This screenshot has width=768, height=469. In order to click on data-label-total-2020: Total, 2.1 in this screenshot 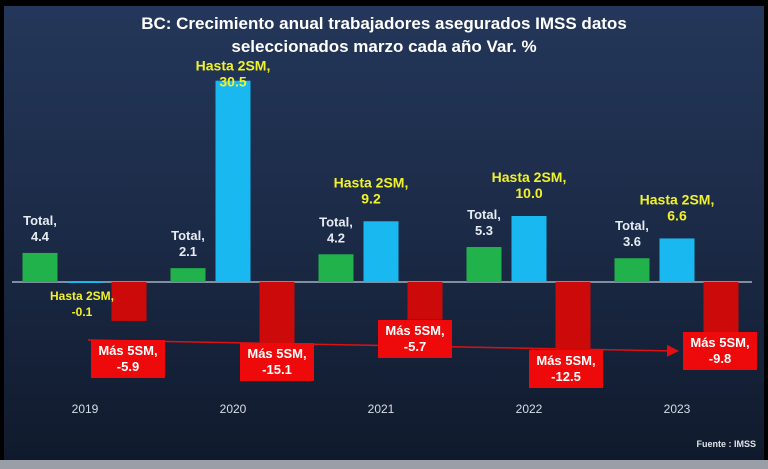, I will do `click(188, 243)`.